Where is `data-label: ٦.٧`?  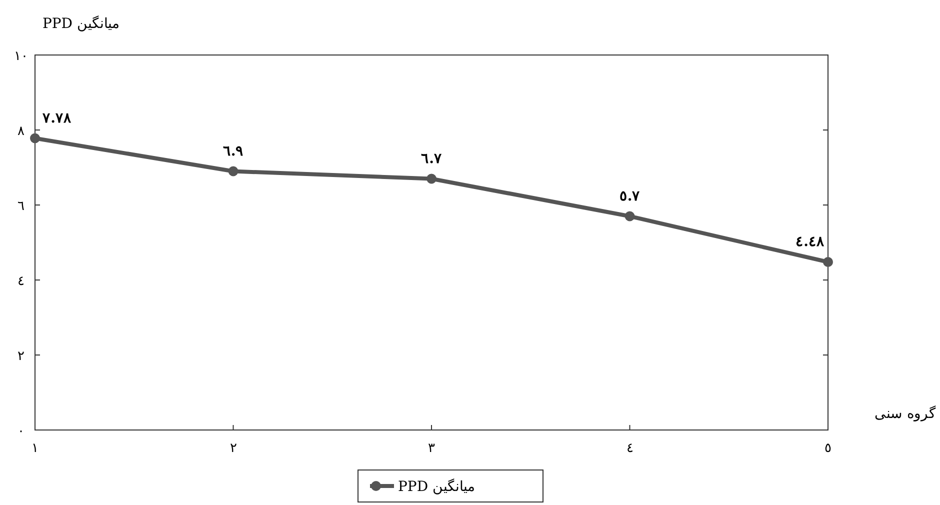 data-label: ٦.٧ is located at coordinates (431, 158).